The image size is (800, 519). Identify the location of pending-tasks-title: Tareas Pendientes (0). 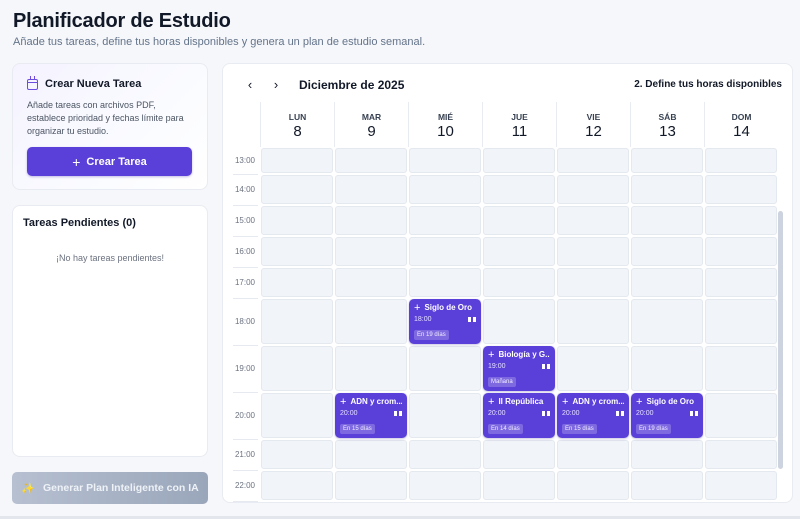
(79, 223).